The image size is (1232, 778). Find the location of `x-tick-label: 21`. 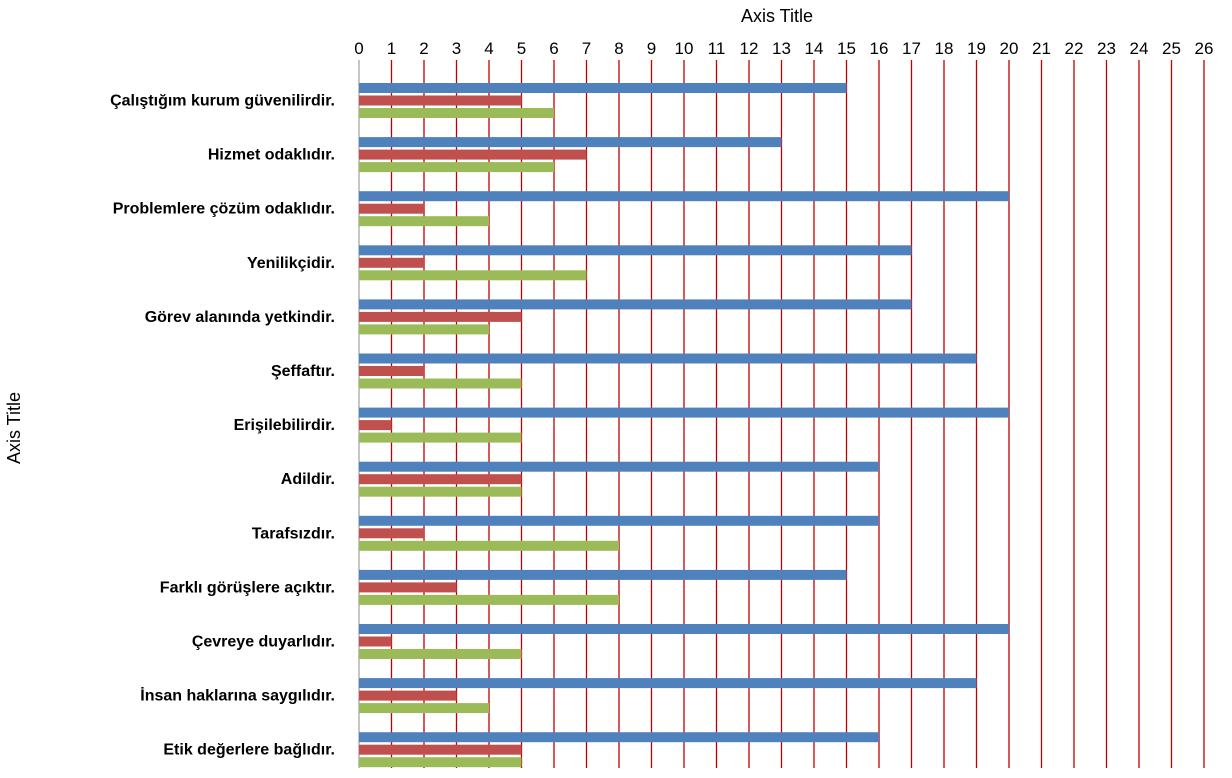

x-tick-label: 21 is located at coordinates (1041, 48).